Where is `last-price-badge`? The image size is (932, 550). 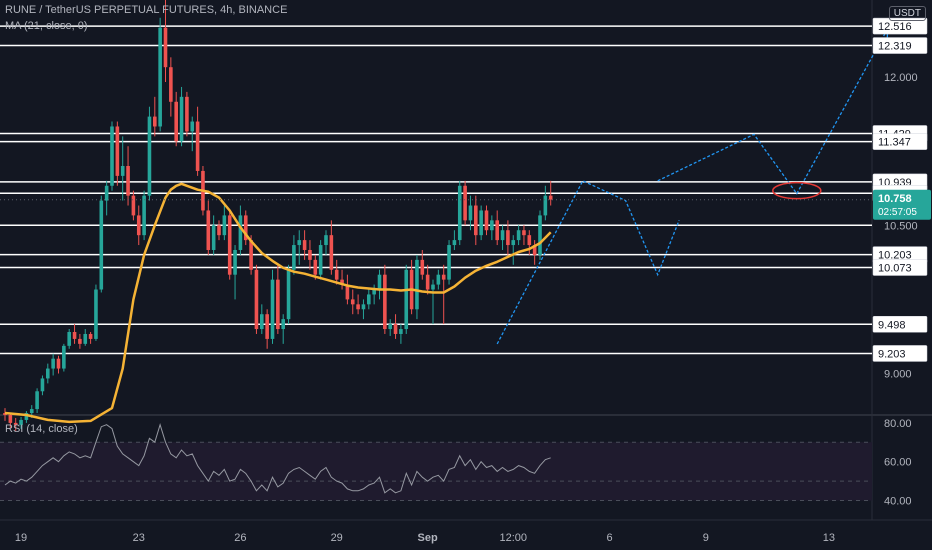 last-price-badge is located at coordinates (902, 204).